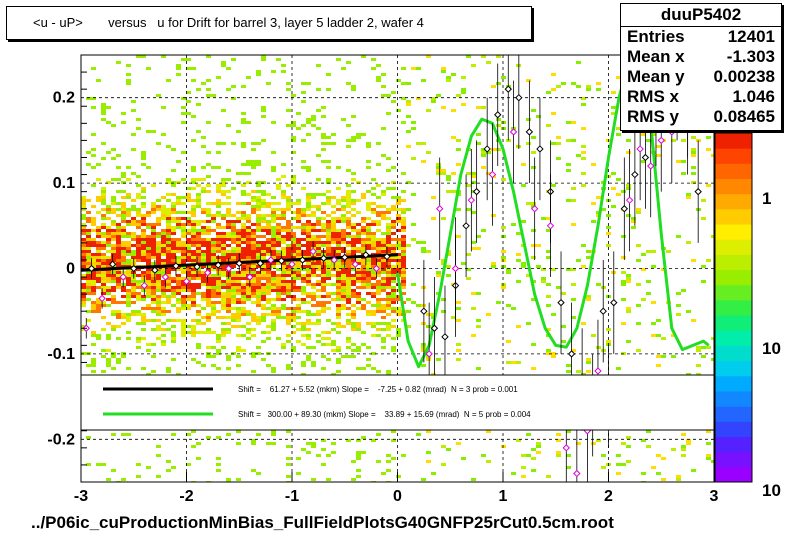  Describe the element at coordinates (598, 371) in the screenshot. I see `data-point-magenta` at that location.